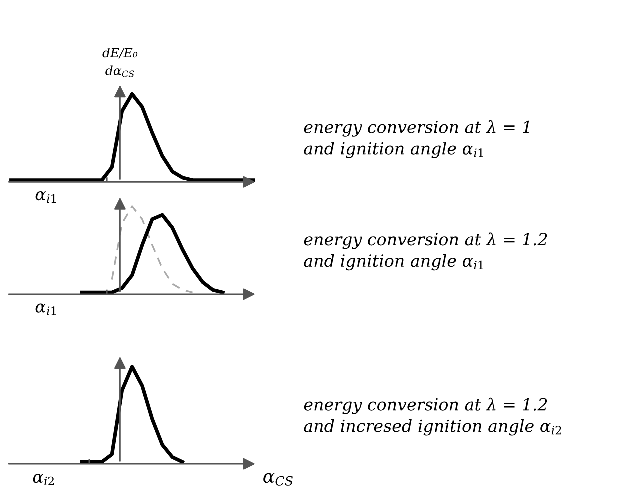 This screenshot has height=499, width=630. I want to click on text: energy conversion at λ = 1.2 and ignition angle α$_{i1}$, so click(426, 251).